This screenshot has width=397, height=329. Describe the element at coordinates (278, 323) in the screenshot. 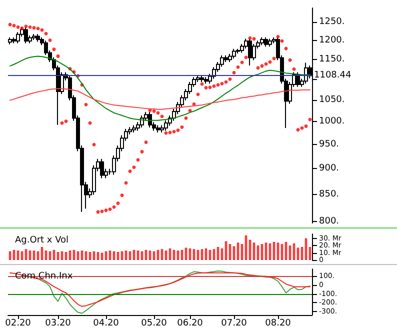

I see `x-tick-label: 08.20` at that location.